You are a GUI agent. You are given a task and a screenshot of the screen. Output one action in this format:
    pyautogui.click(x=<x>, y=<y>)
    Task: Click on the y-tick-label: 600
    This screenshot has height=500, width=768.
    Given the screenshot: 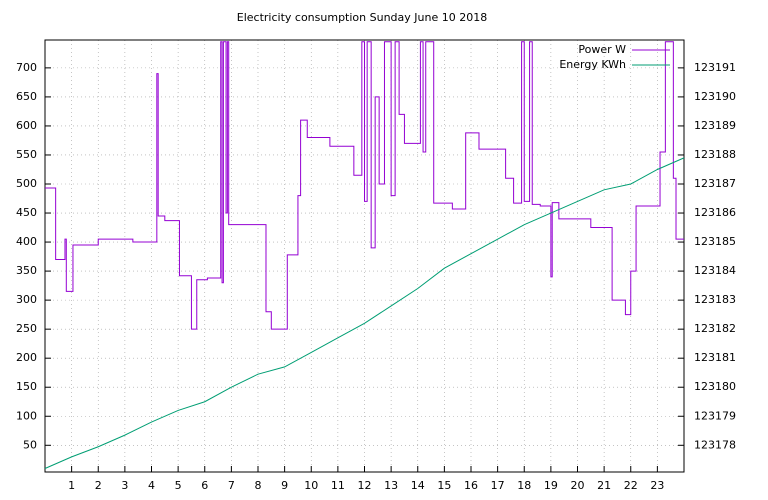 What is the action you would take?
    pyautogui.click(x=26, y=125)
    